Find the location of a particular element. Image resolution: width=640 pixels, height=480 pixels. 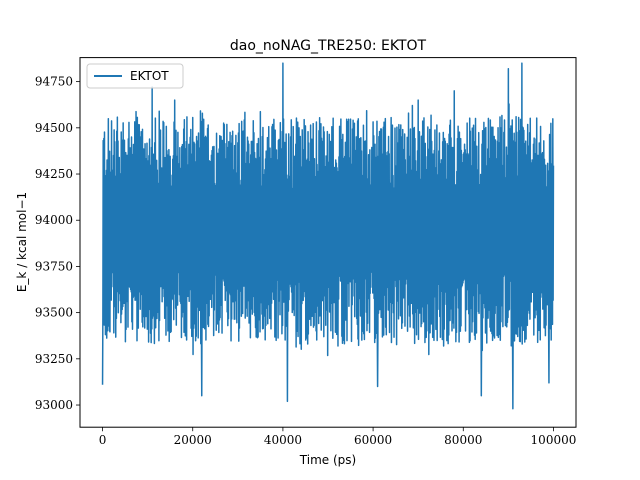

y-tick-label: 94500 is located at coordinates (54, 128).